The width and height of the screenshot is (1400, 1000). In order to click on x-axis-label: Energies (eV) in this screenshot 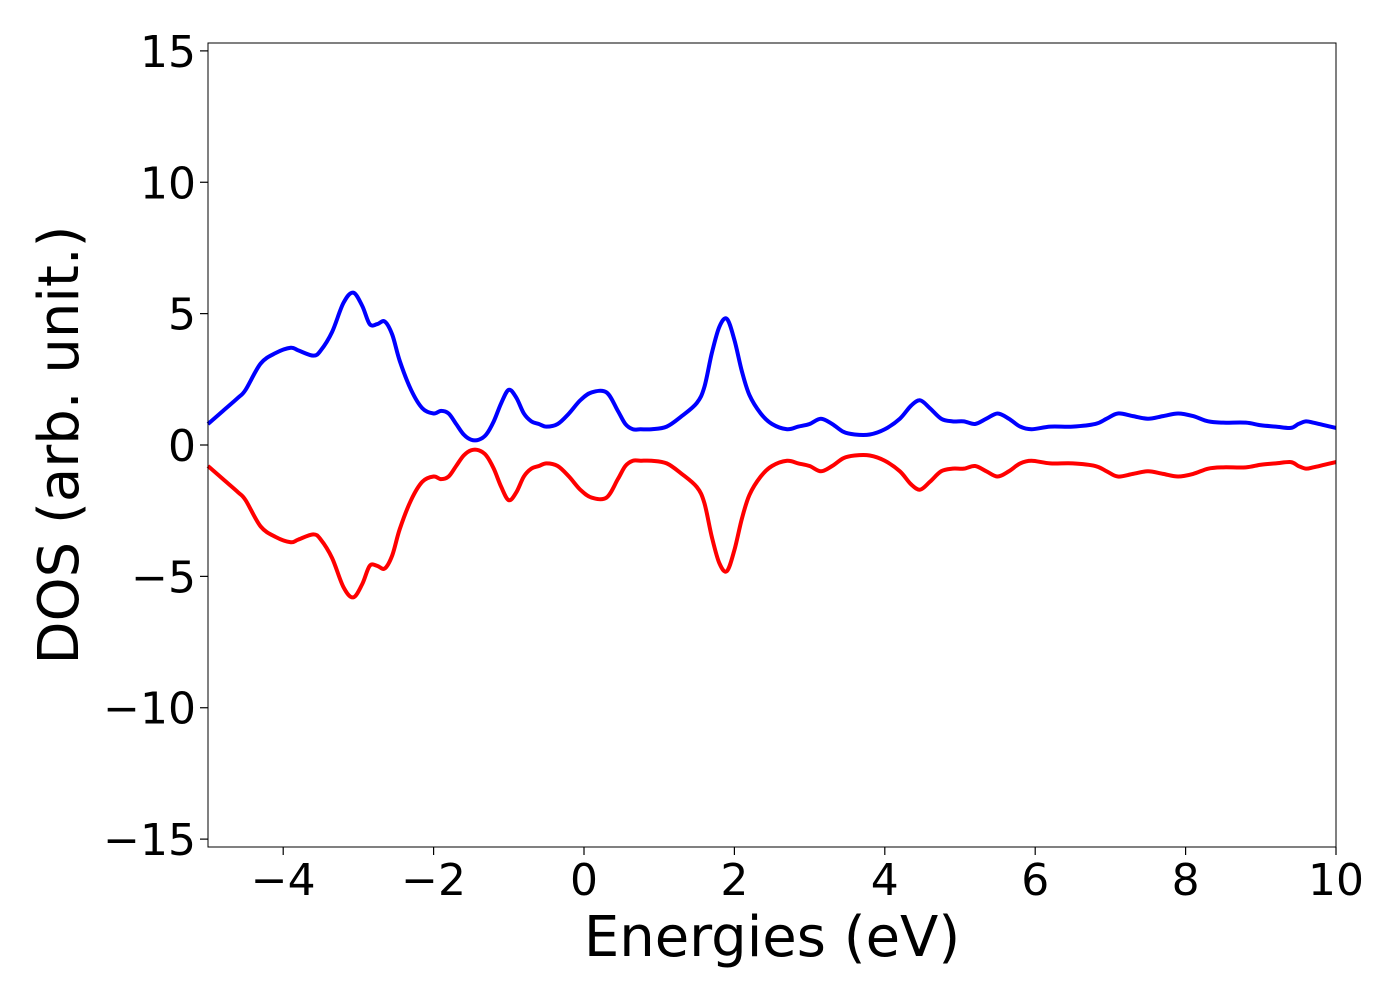, I will do `click(772, 937)`.